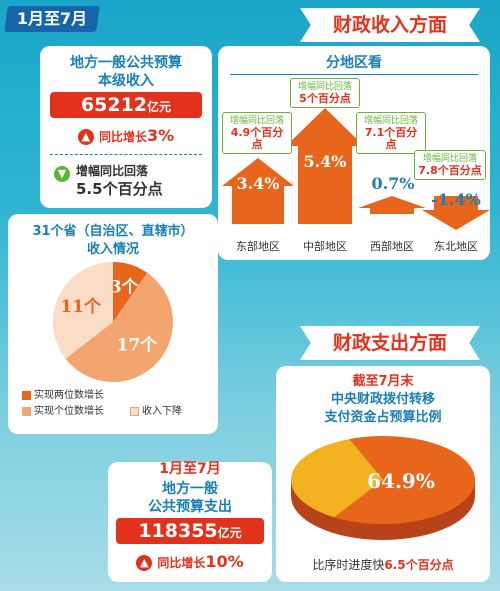  I want to click on legend-item-0: 实现两位数增长, so click(63, 393).